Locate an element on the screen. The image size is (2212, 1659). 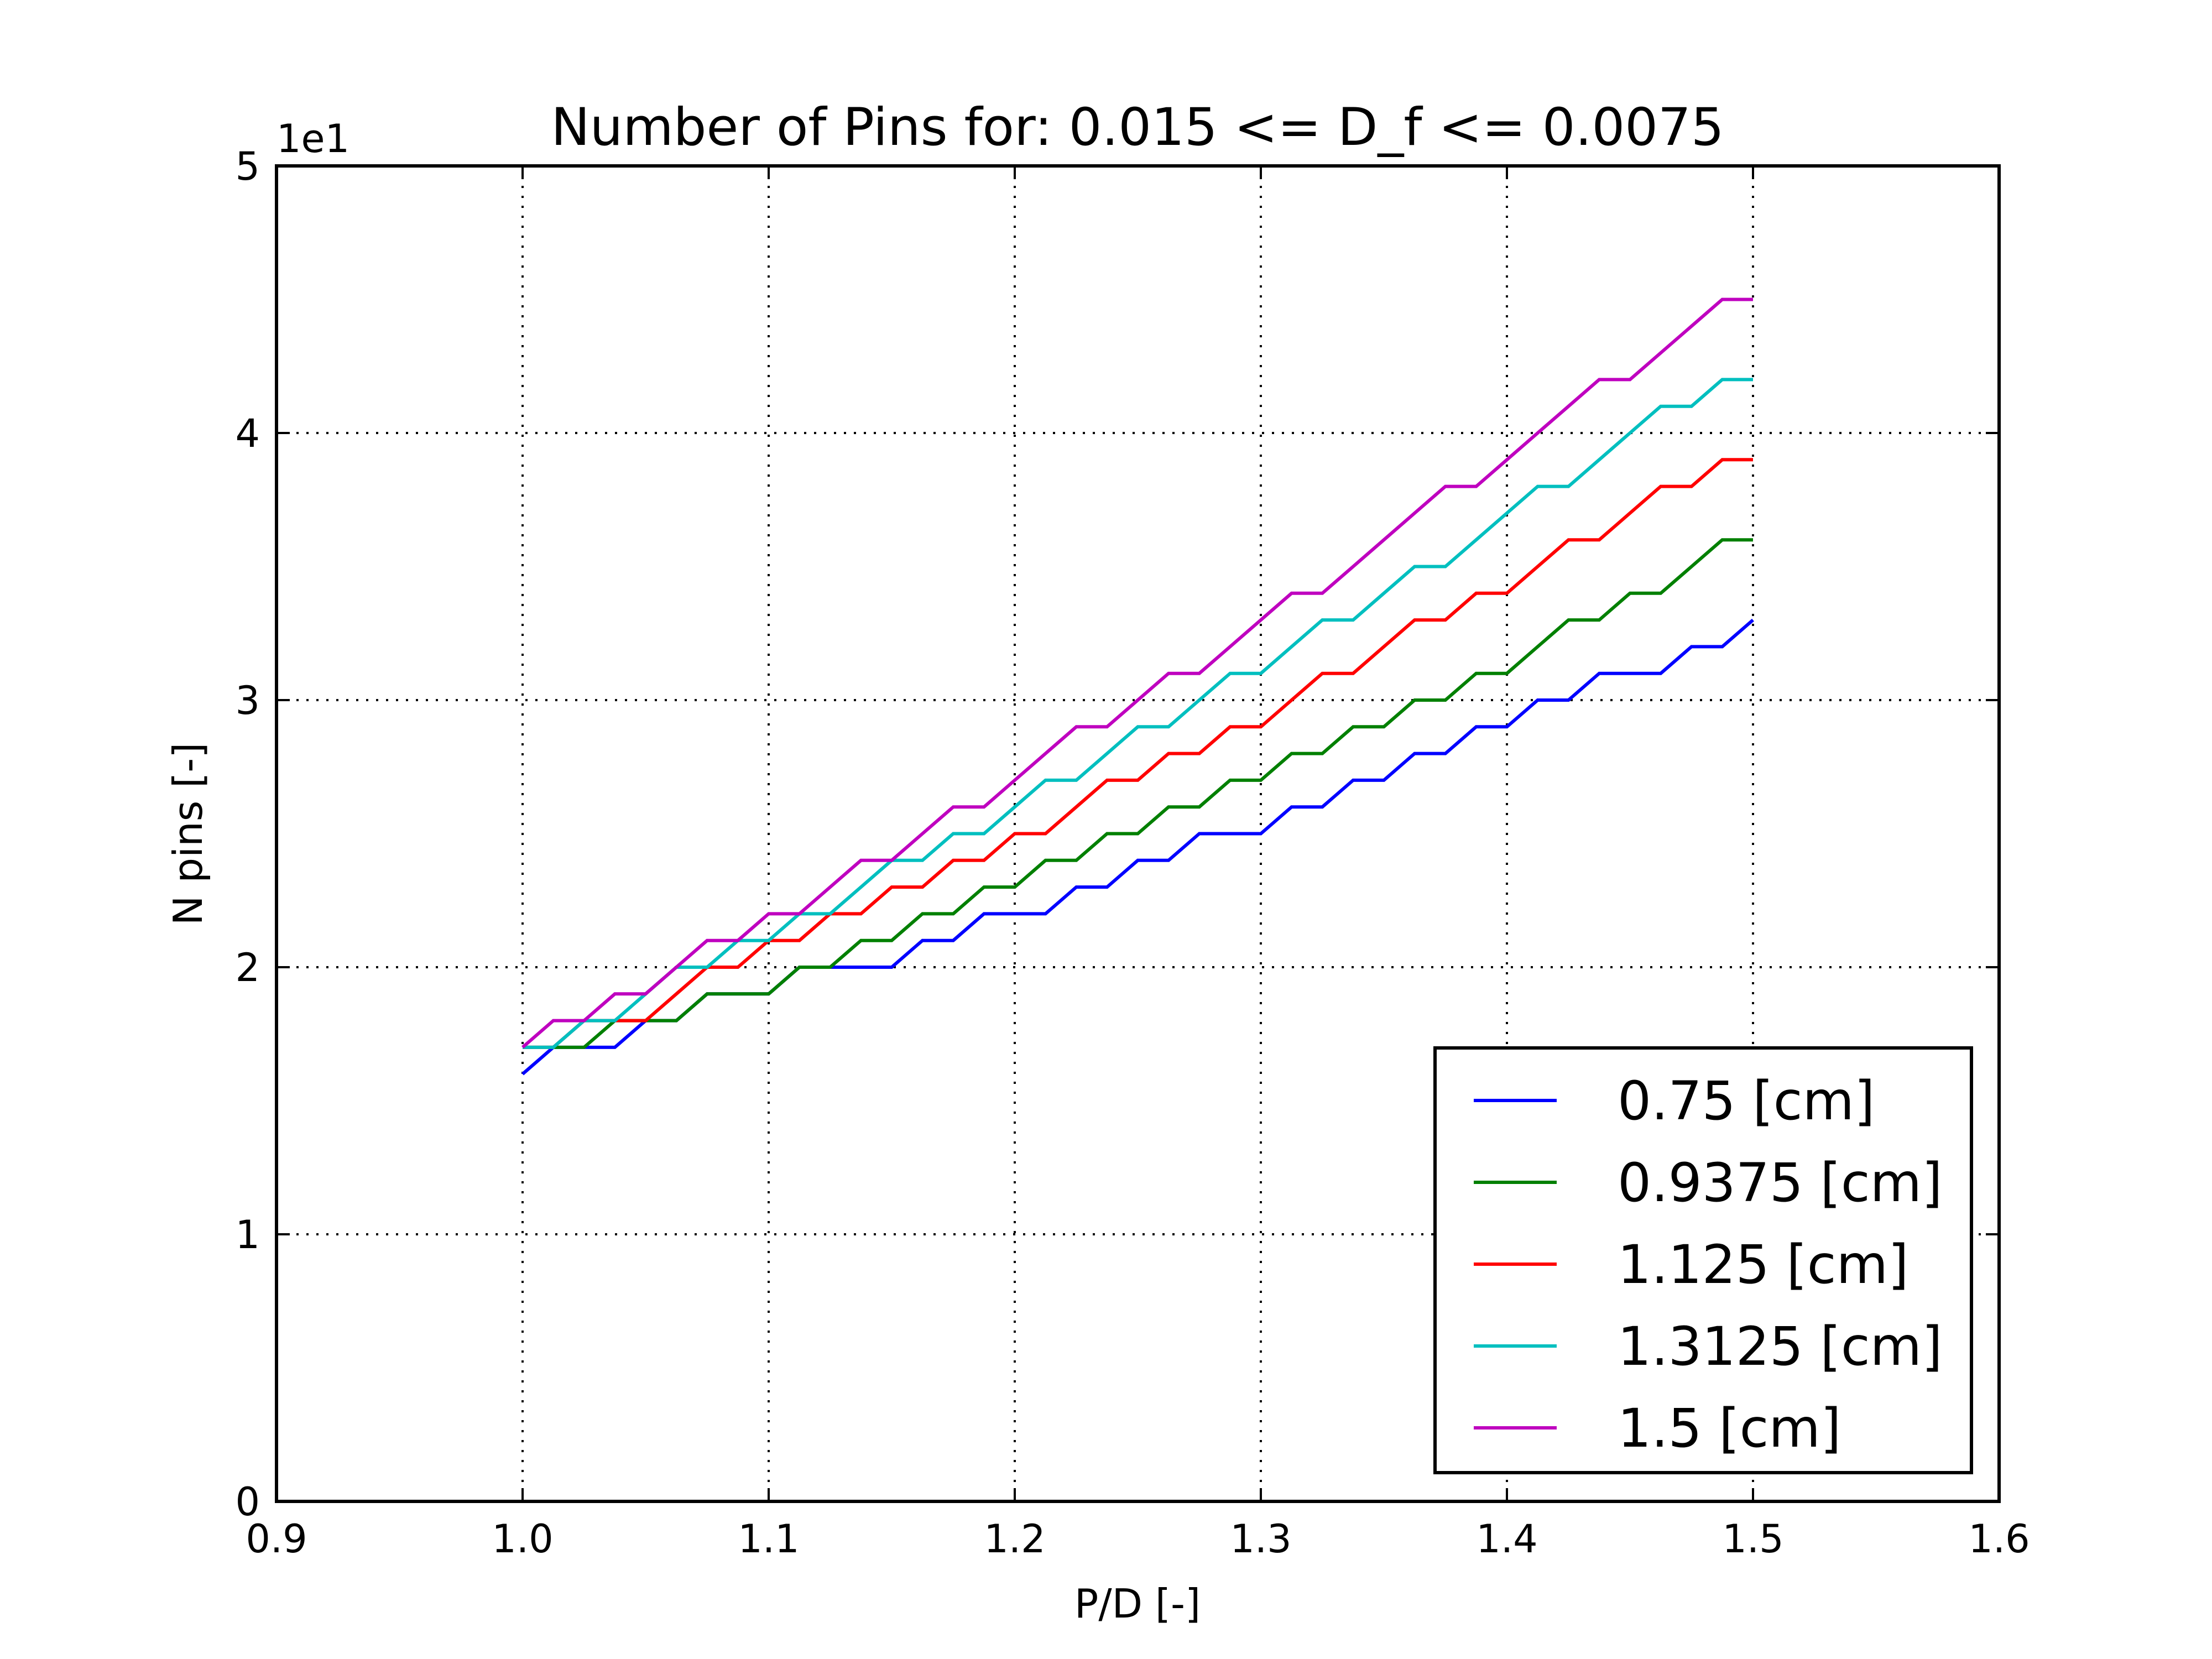
y-tick-label: 0 is located at coordinates (248, 1502).